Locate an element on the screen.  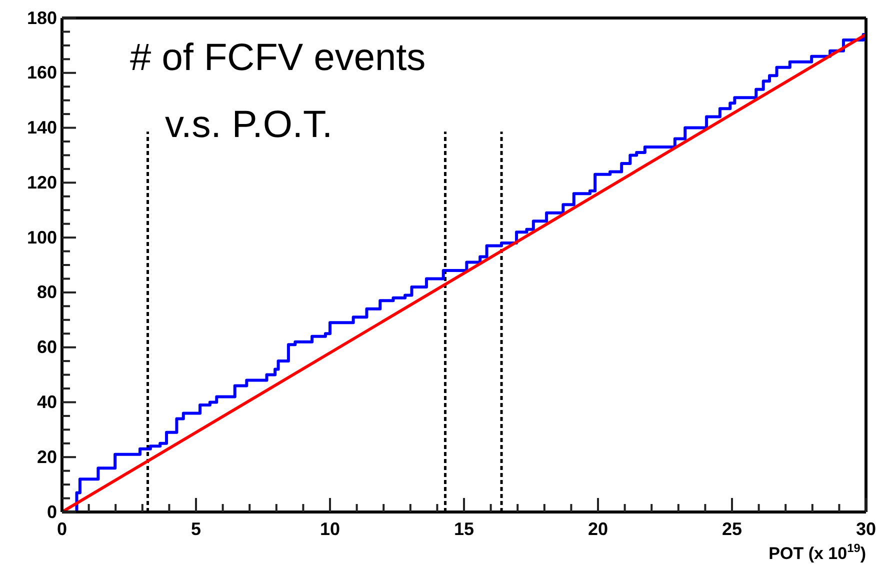
y-tick-label: 120 is located at coordinates (41, 182).